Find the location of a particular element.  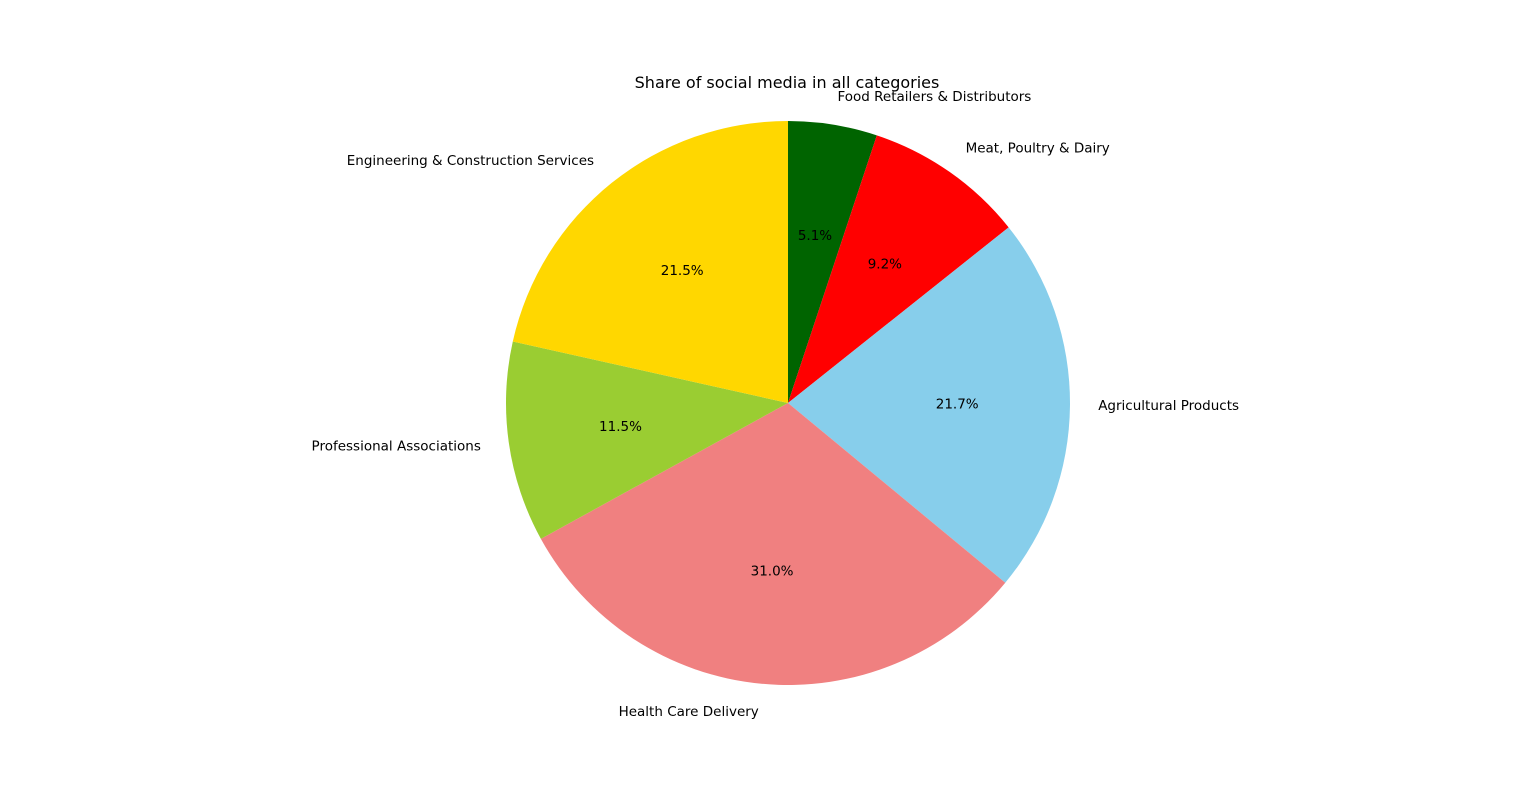

slice-percent-label: 31.0% is located at coordinates (772, 571).